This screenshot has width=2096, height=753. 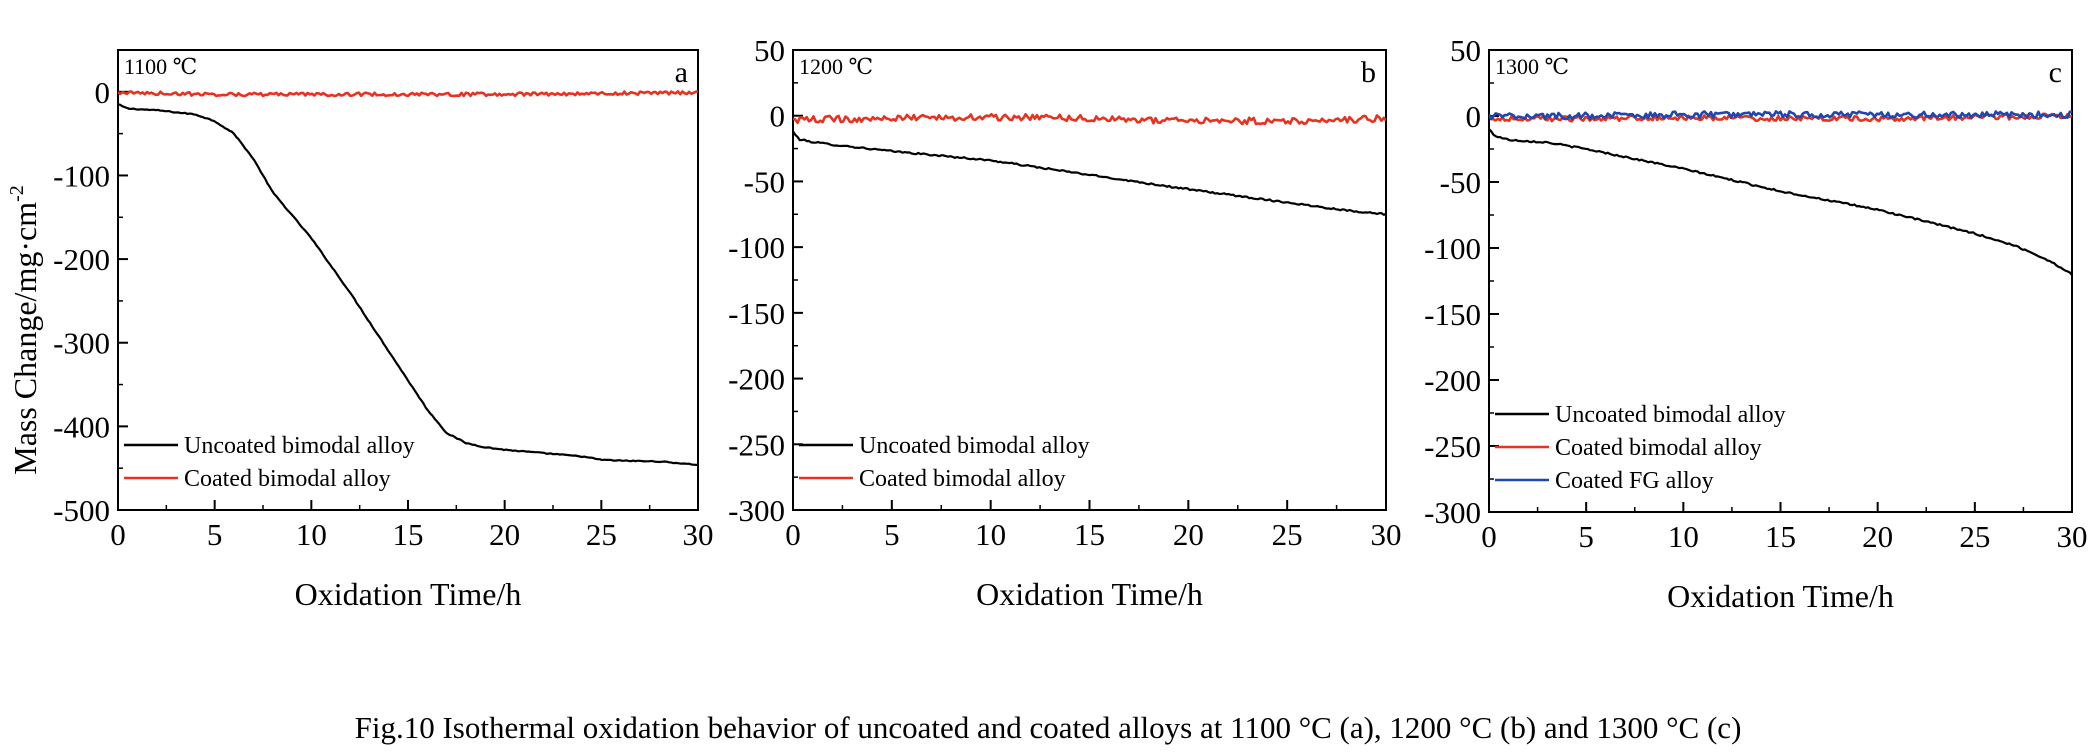 I want to click on series-line-fg, so click(x=1780, y=115).